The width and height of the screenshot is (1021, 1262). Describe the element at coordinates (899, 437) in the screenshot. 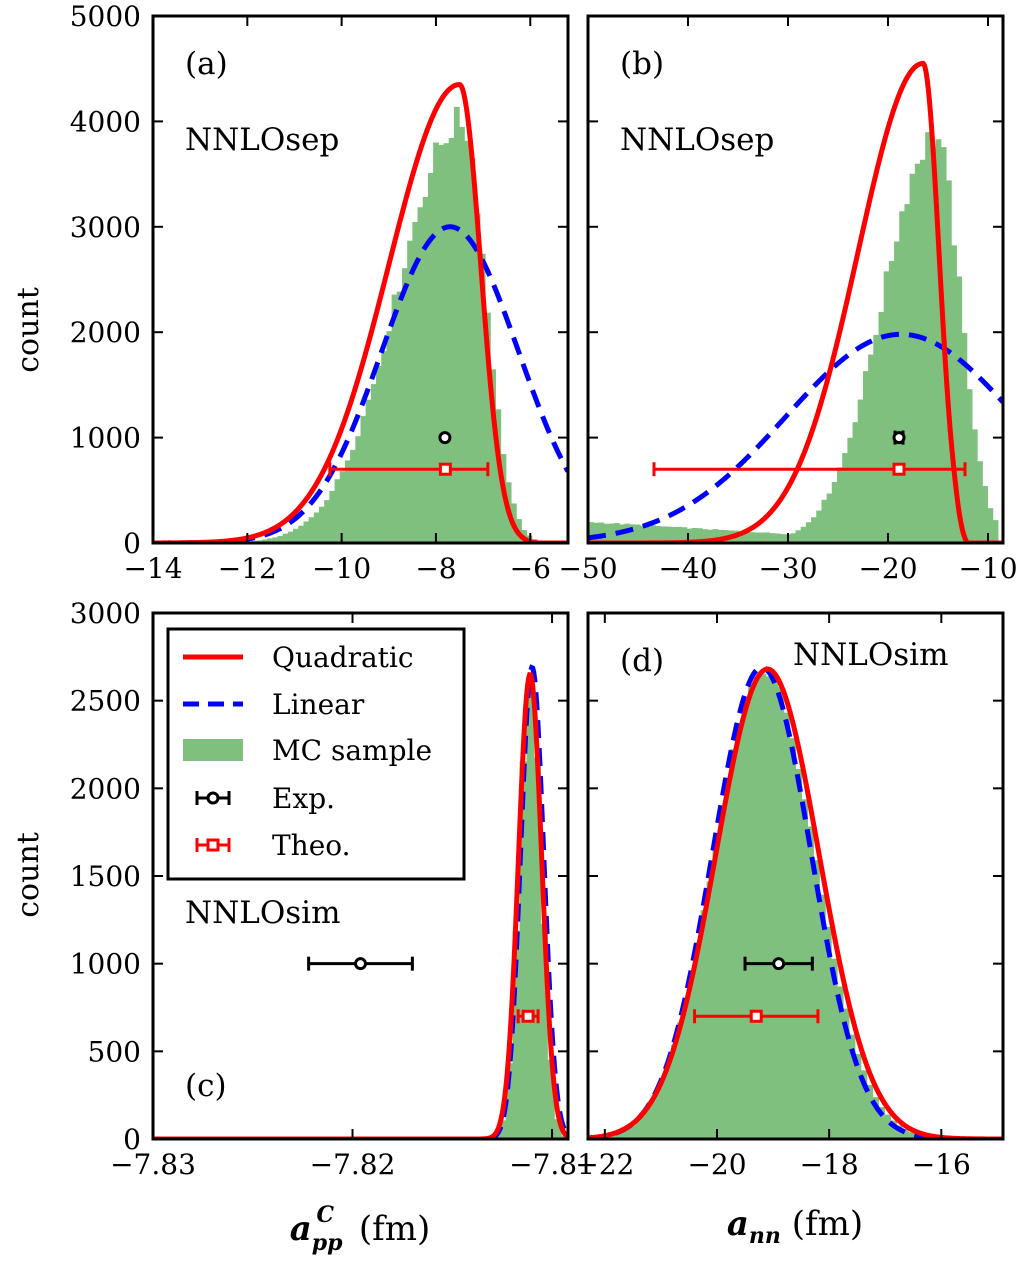

I see `exp-point-b` at that location.